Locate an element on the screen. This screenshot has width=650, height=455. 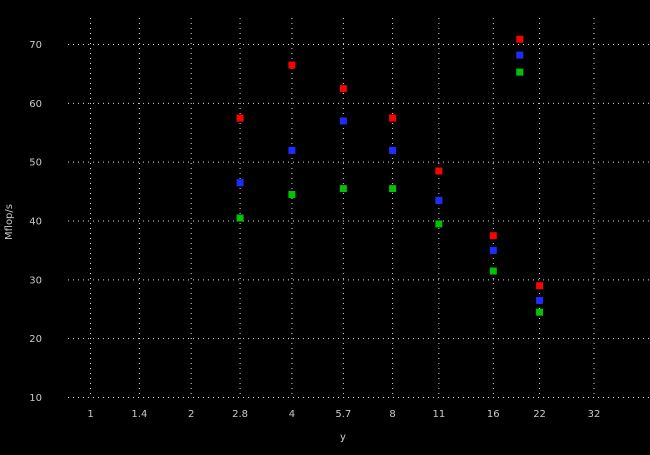
x-tick-label: 5.7 is located at coordinates (343, 414).